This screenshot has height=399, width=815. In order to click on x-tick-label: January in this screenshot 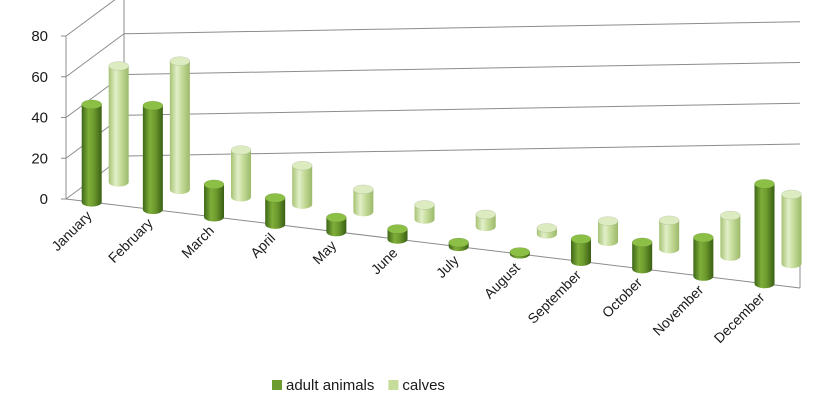, I will do `click(71, 231)`.